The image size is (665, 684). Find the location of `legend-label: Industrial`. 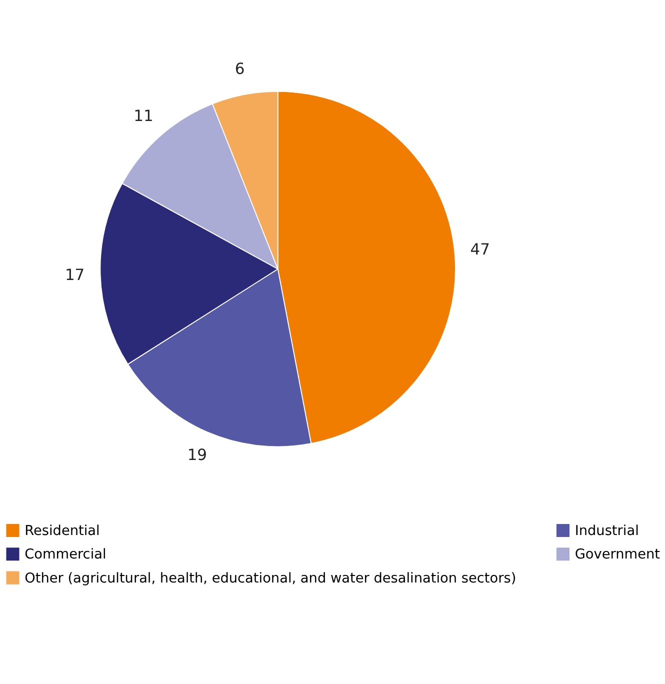

legend-label: Industrial is located at coordinates (606, 531).